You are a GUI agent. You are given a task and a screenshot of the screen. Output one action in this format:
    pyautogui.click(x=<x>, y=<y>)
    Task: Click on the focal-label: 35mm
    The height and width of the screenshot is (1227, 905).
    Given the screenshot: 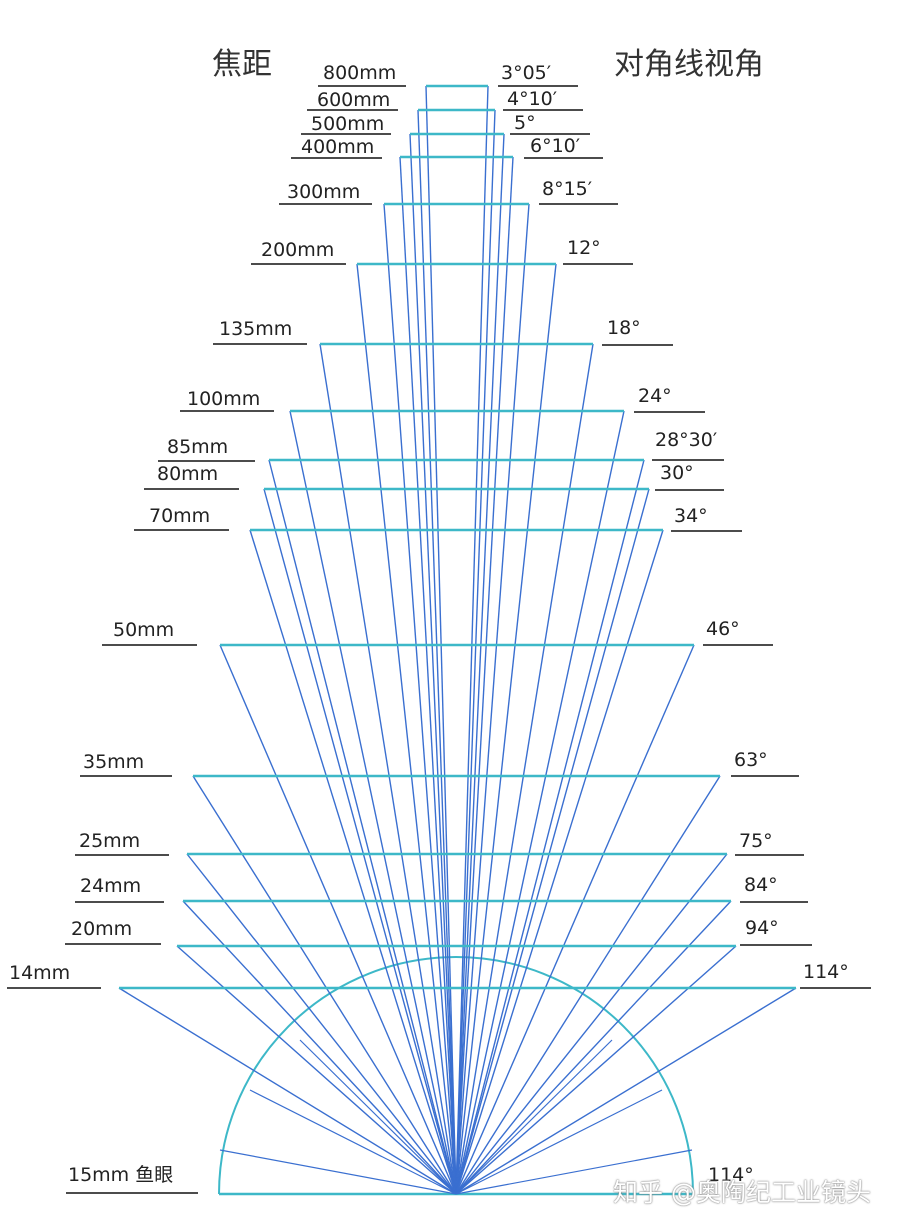 What is the action you would take?
    pyautogui.click(x=114, y=762)
    